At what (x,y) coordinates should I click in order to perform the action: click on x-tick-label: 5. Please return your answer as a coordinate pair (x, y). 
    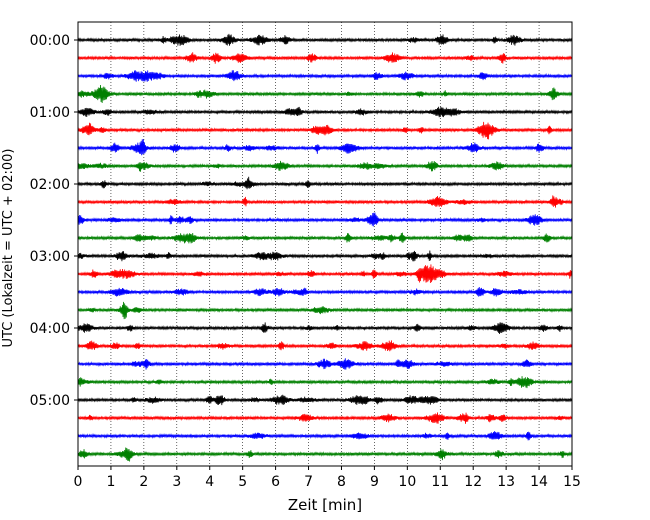
    Looking at the image, I should click on (242, 482).